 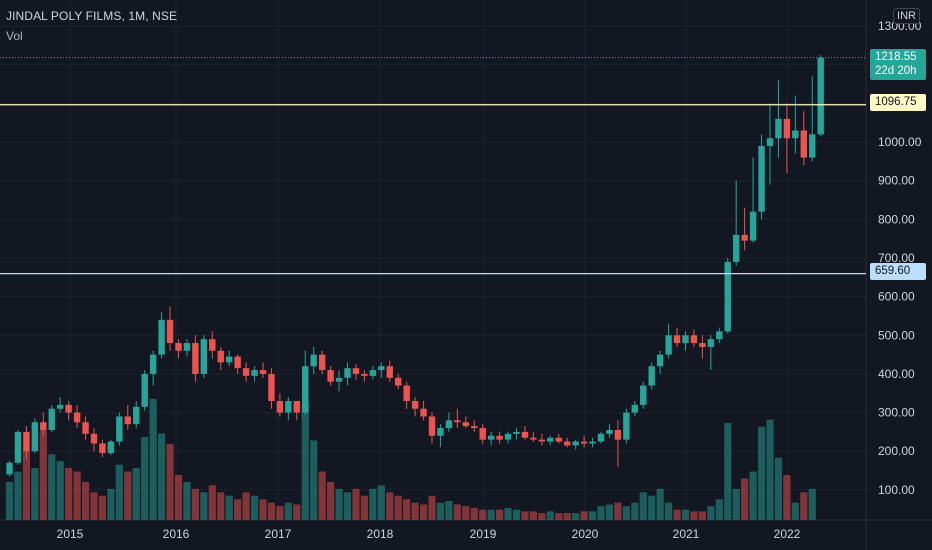 I want to click on time-tick-label: 2019, so click(x=483, y=534).